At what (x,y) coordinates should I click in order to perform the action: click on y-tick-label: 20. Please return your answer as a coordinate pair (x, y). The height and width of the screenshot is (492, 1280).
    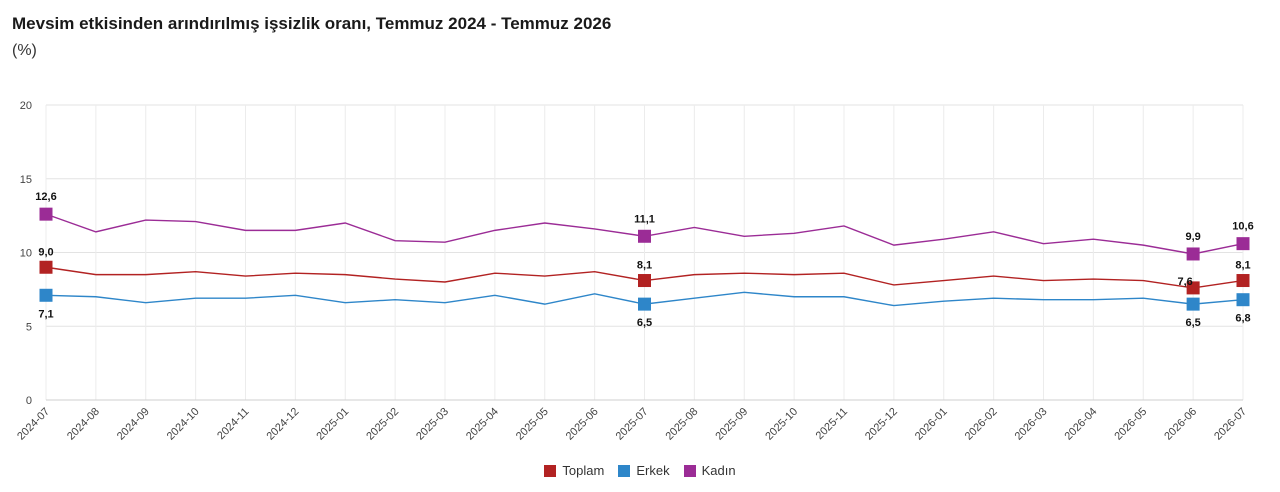
    Looking at the image, I should click on (26, 106).